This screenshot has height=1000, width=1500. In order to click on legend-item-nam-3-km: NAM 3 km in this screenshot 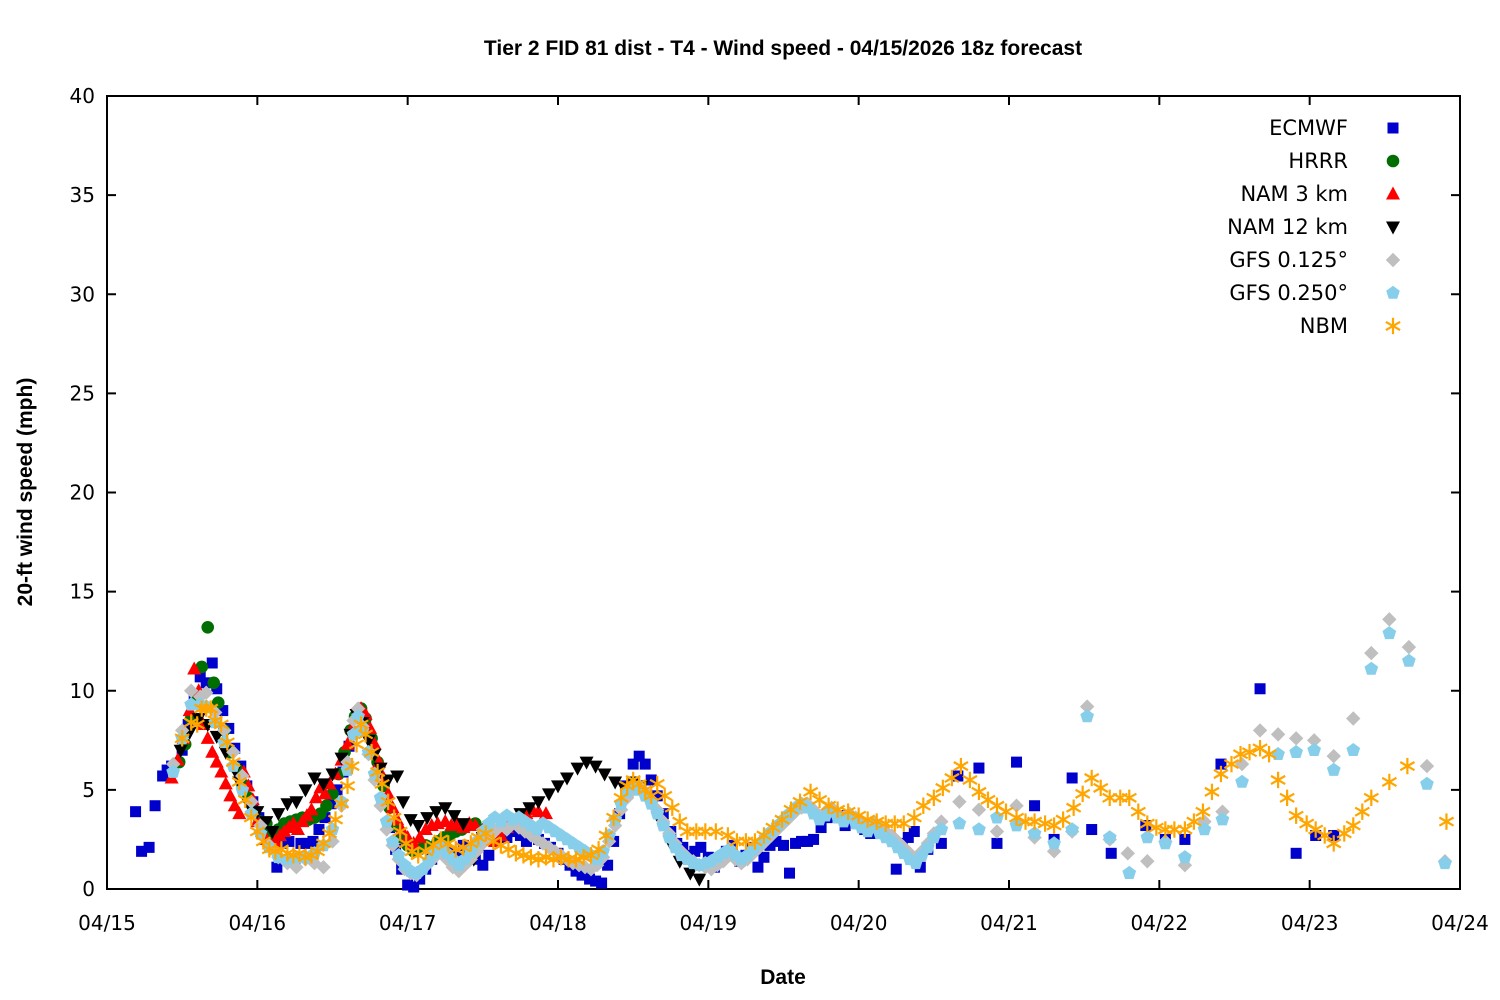, I will do `click(1320, 194)`.